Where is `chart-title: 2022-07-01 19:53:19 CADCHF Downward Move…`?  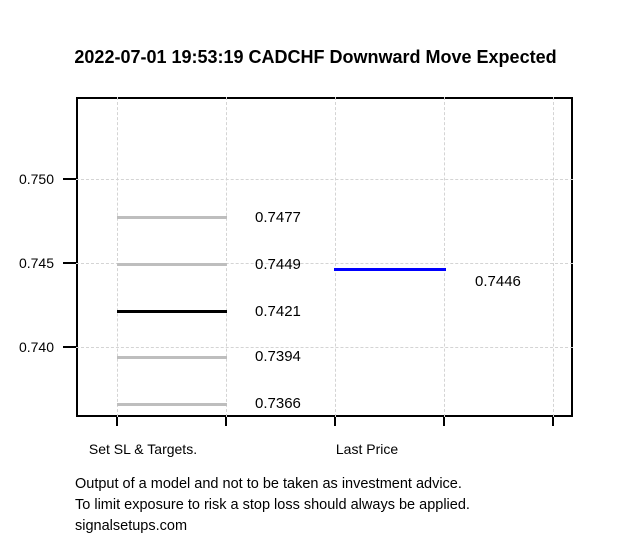 chart-title: 2022-07-01 19:53:19 CADCHF Downward Move… is located at coordinates (315, 57).